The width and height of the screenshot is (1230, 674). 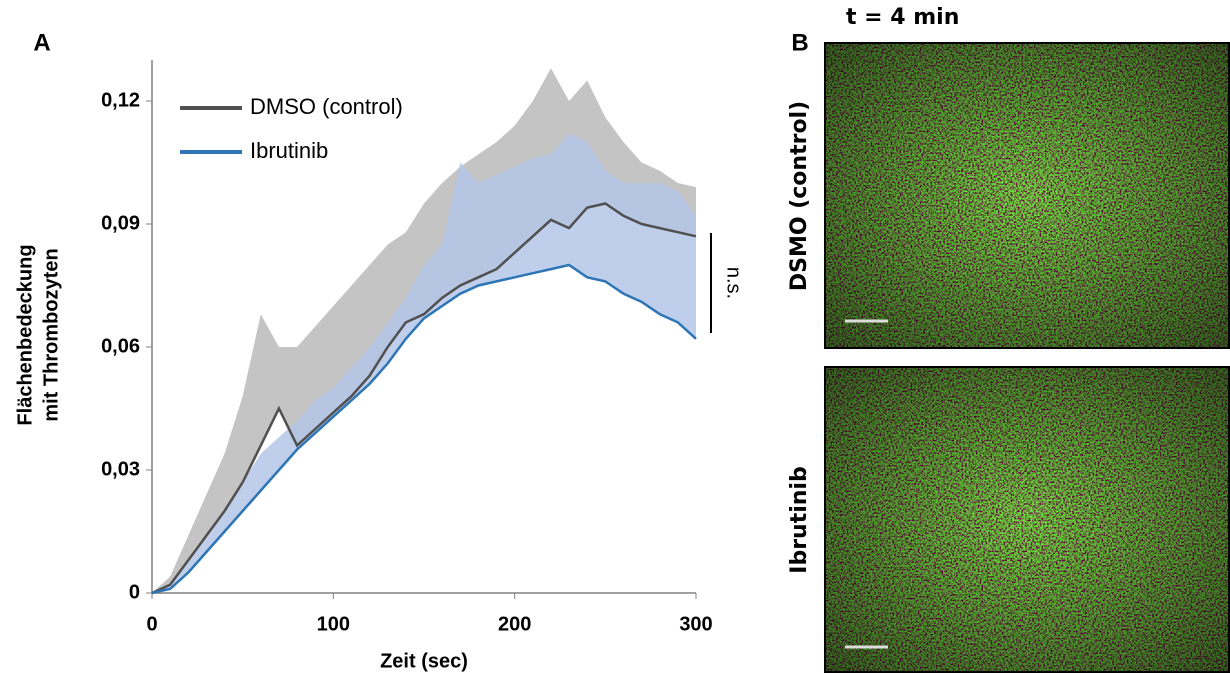 What do you see at coordinates (799, 196) in the screenshot?
I see `row-label: DSMO (control)` at bounding box center [799, 196].